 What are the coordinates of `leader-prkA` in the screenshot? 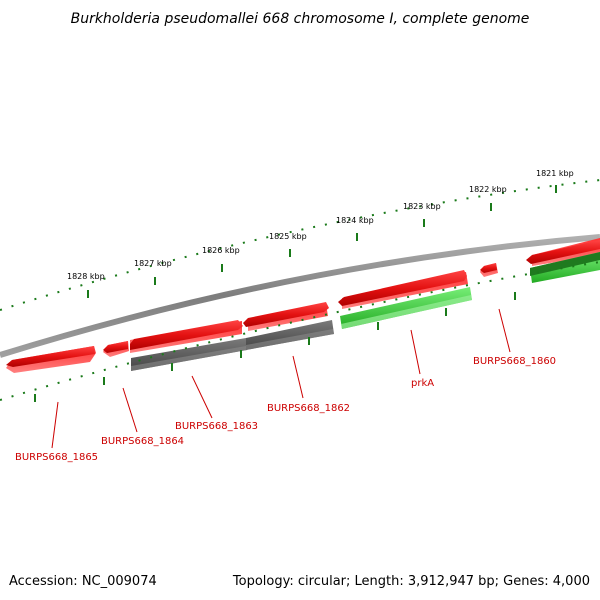 It's located at (415, 352).